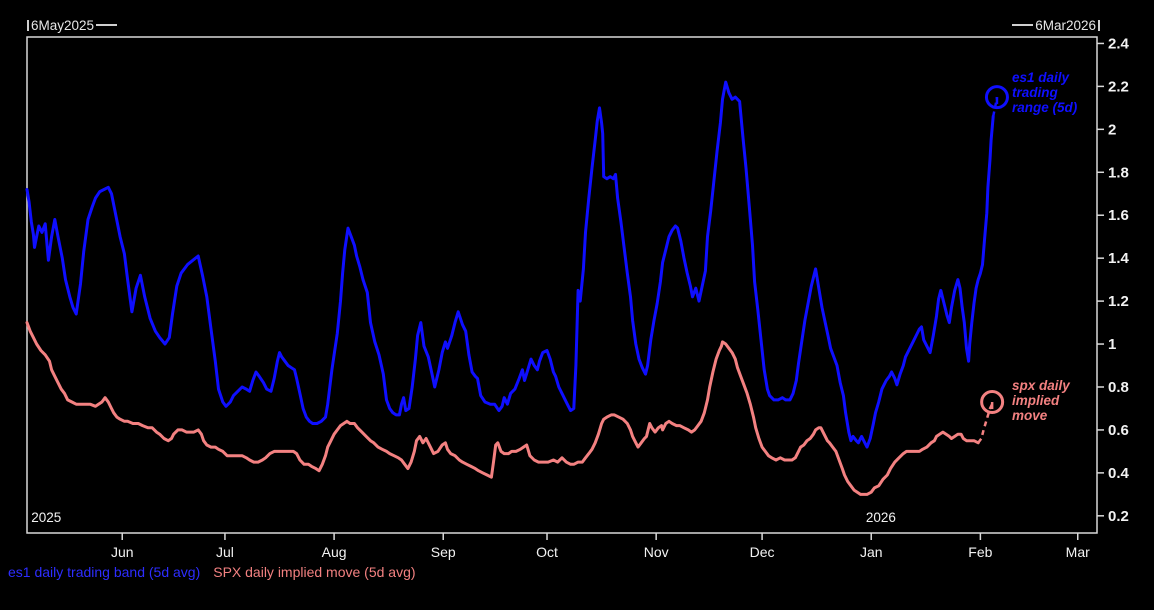 This screenshot has height=610, width=1154. What do you see at coordinates (1030, 415) in the screenshot?
I see `spx-callout-line-3: move` at bounding box center [1030, 415].